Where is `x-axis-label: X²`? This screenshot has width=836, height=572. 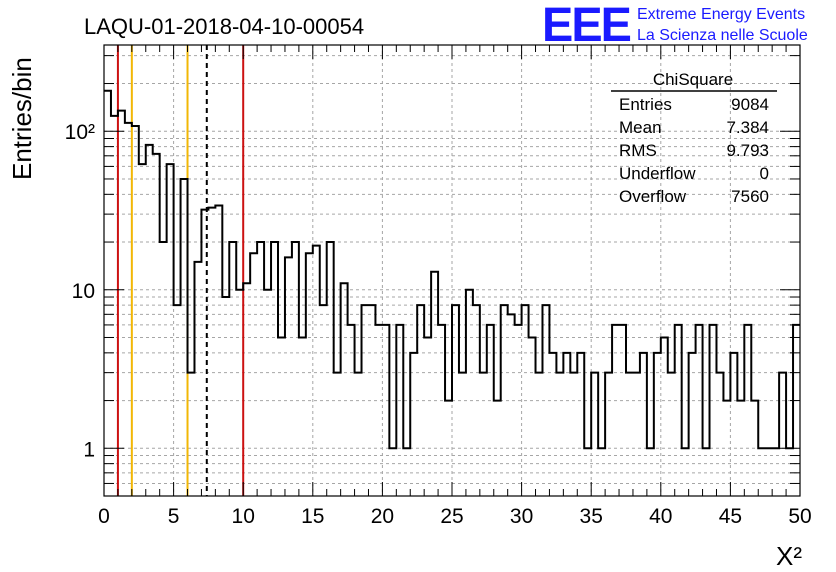
x-axis-label: X² is located at coordinates (789, 556).